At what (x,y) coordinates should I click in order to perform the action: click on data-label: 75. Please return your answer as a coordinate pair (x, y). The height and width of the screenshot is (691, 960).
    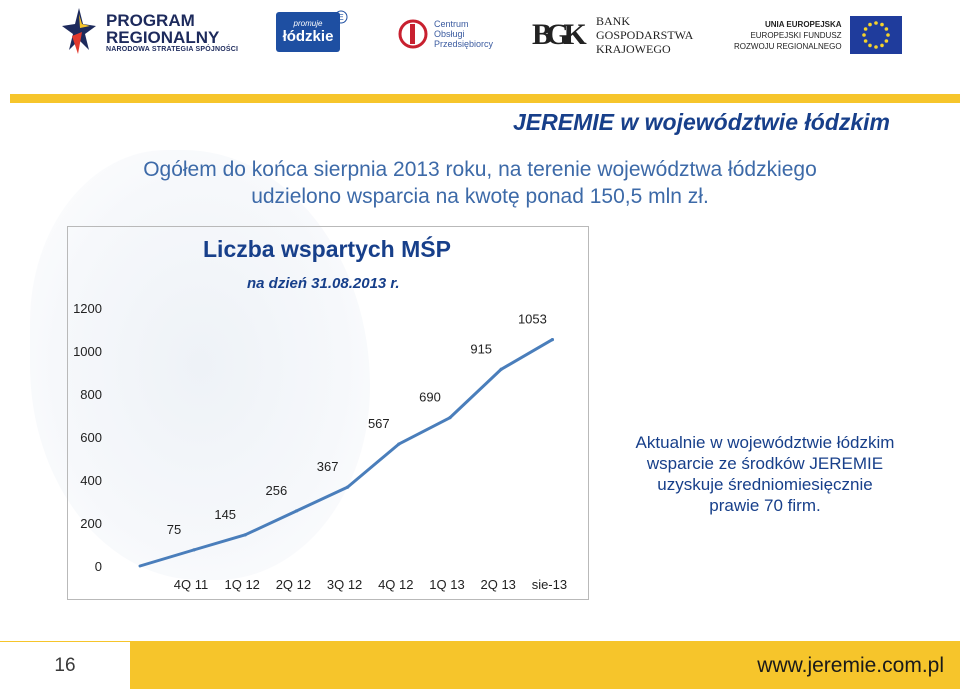
    Looking at the image, I should click on (174, 529).